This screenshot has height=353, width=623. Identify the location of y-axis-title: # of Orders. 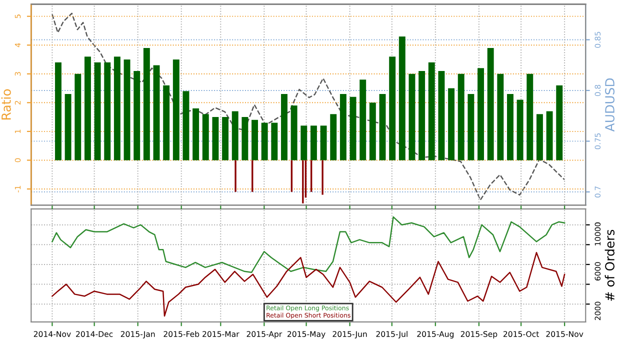
(609, 265).